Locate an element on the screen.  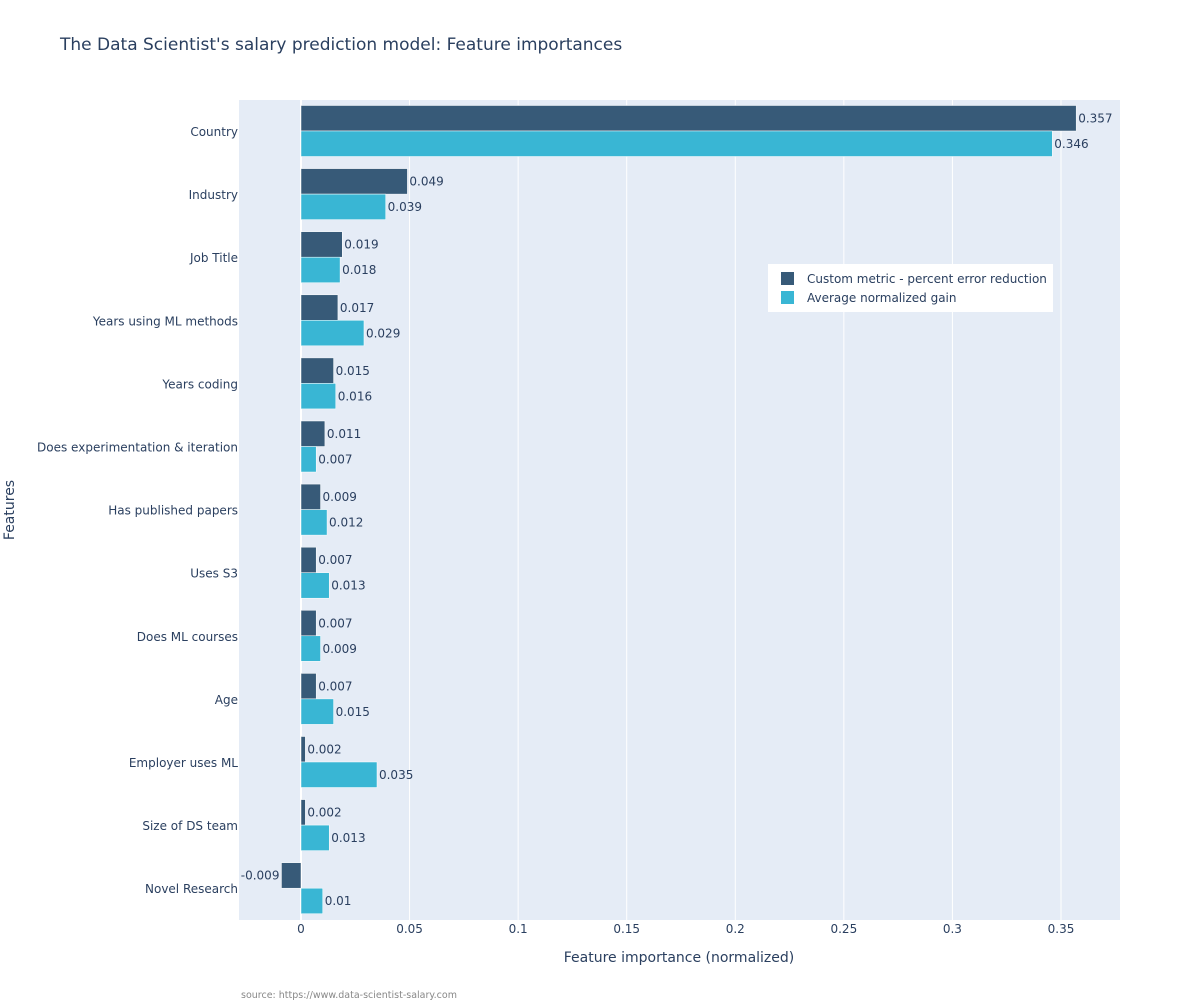
x-tick-label: 0.35 is located at coordinates (1061, 929).